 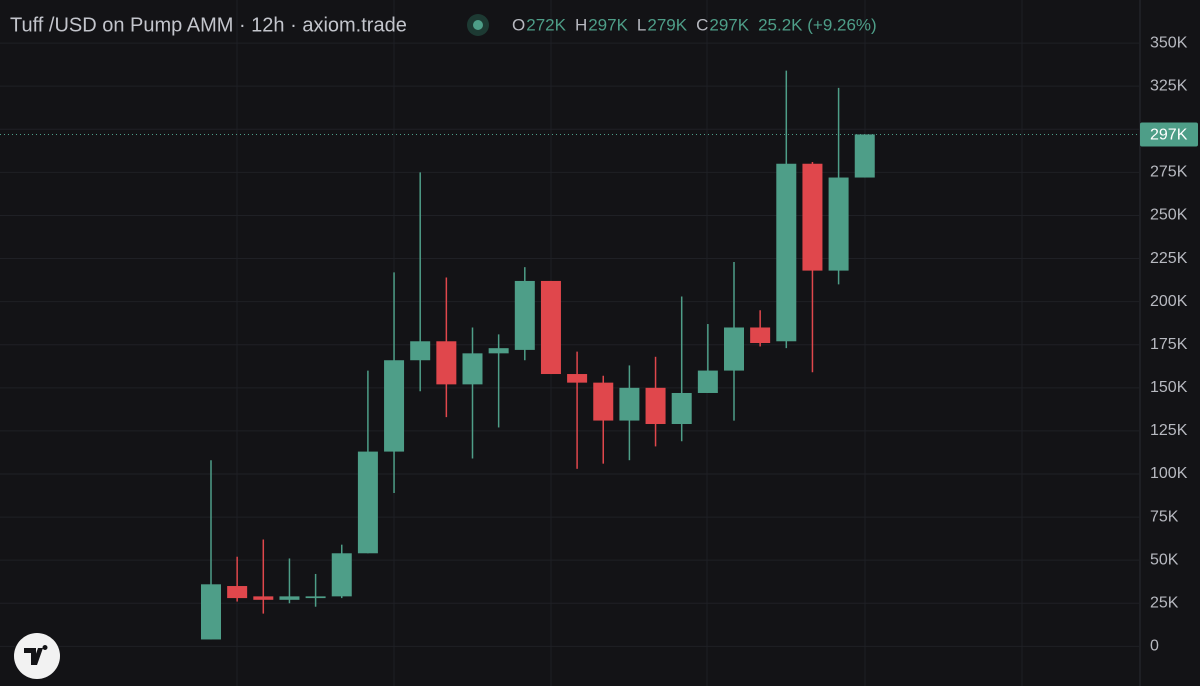 I want to click on y-tick-label: 125K, so click(x=1169, y=430).